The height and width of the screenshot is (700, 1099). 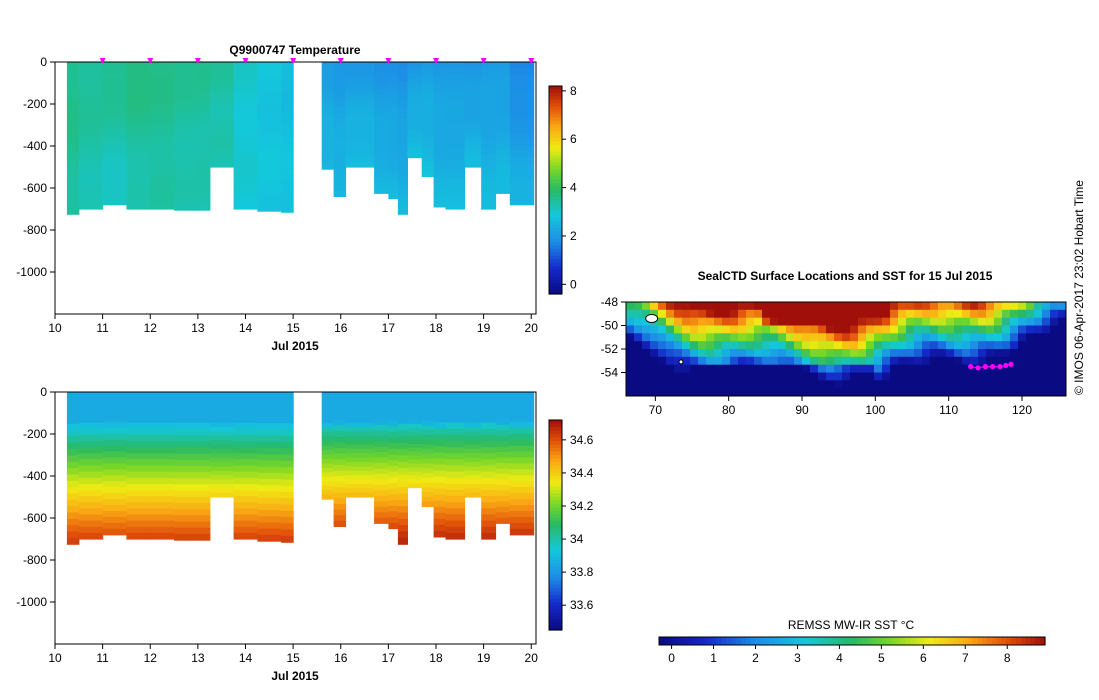 I want to click on colorbar-tick-label: 4, so click(x=839, y=658).